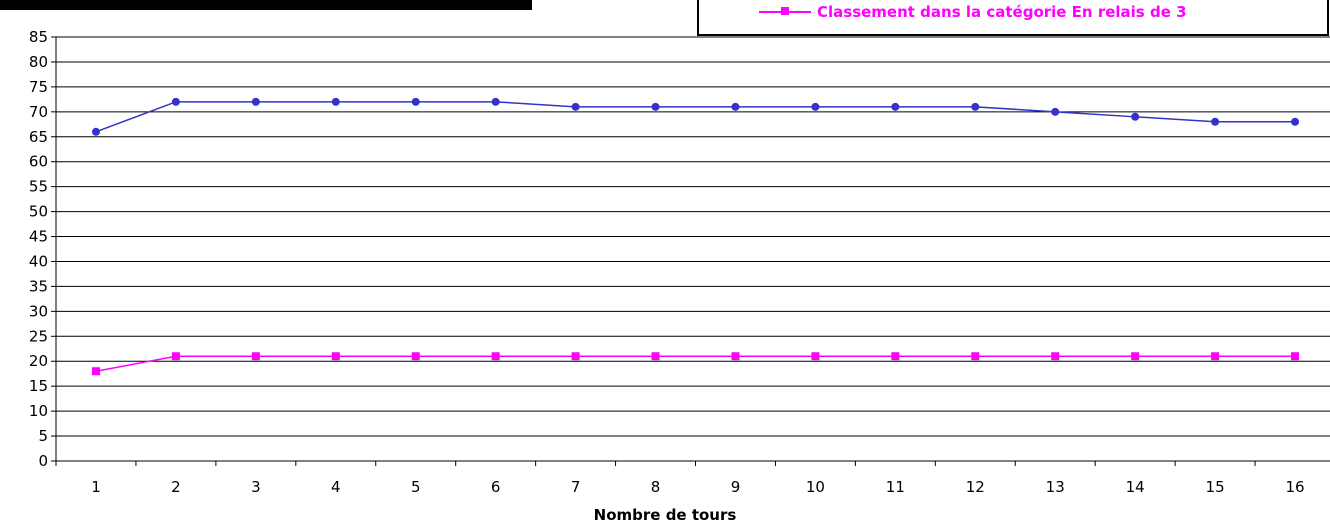 The width and height of the screenshot is (1330, 527). I want to click on x-tick-label: 16, so click(1294, 487).